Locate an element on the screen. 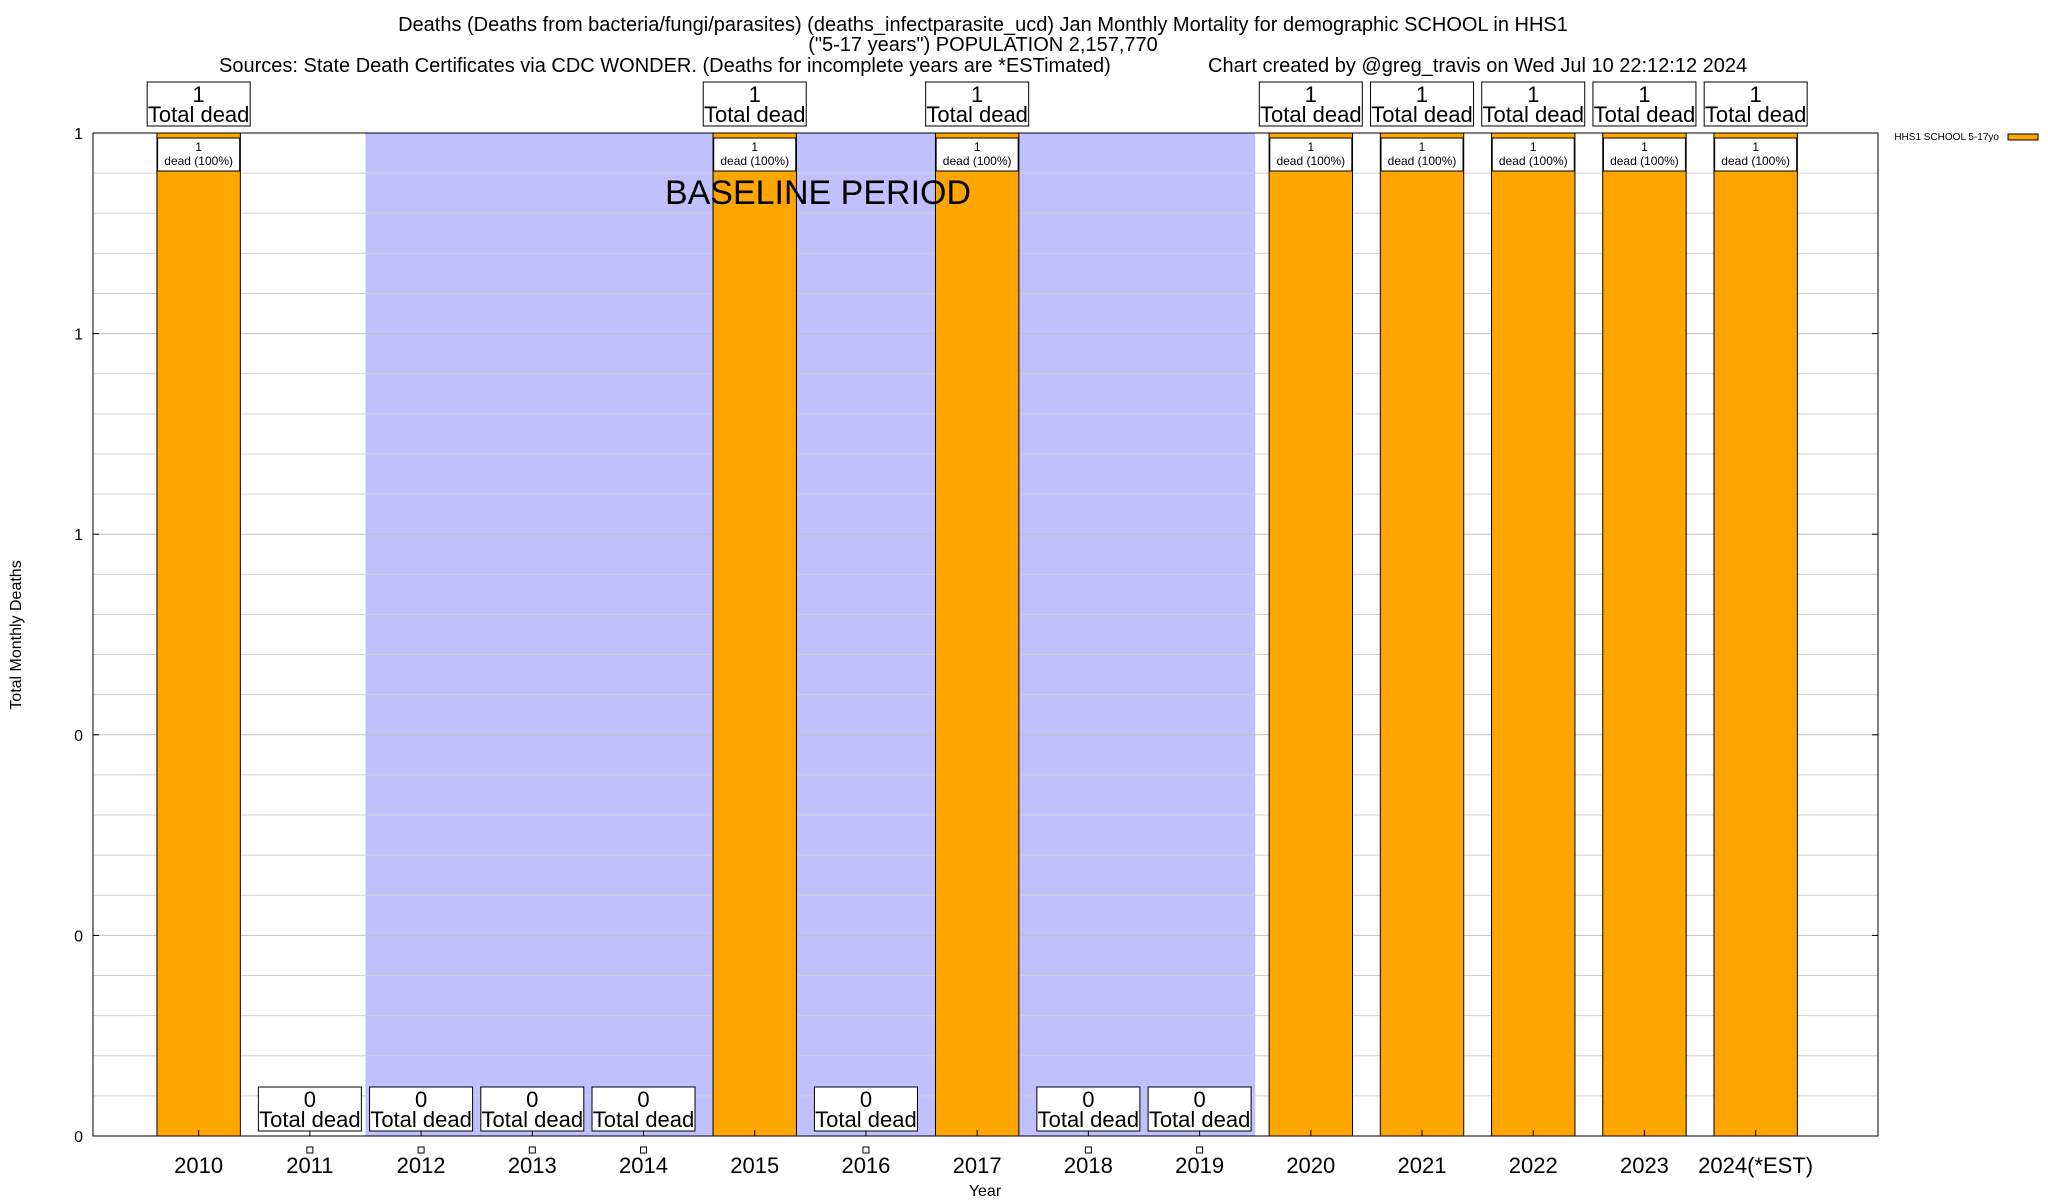  zero-marker-2012 is located at coordinates (421, 1150).